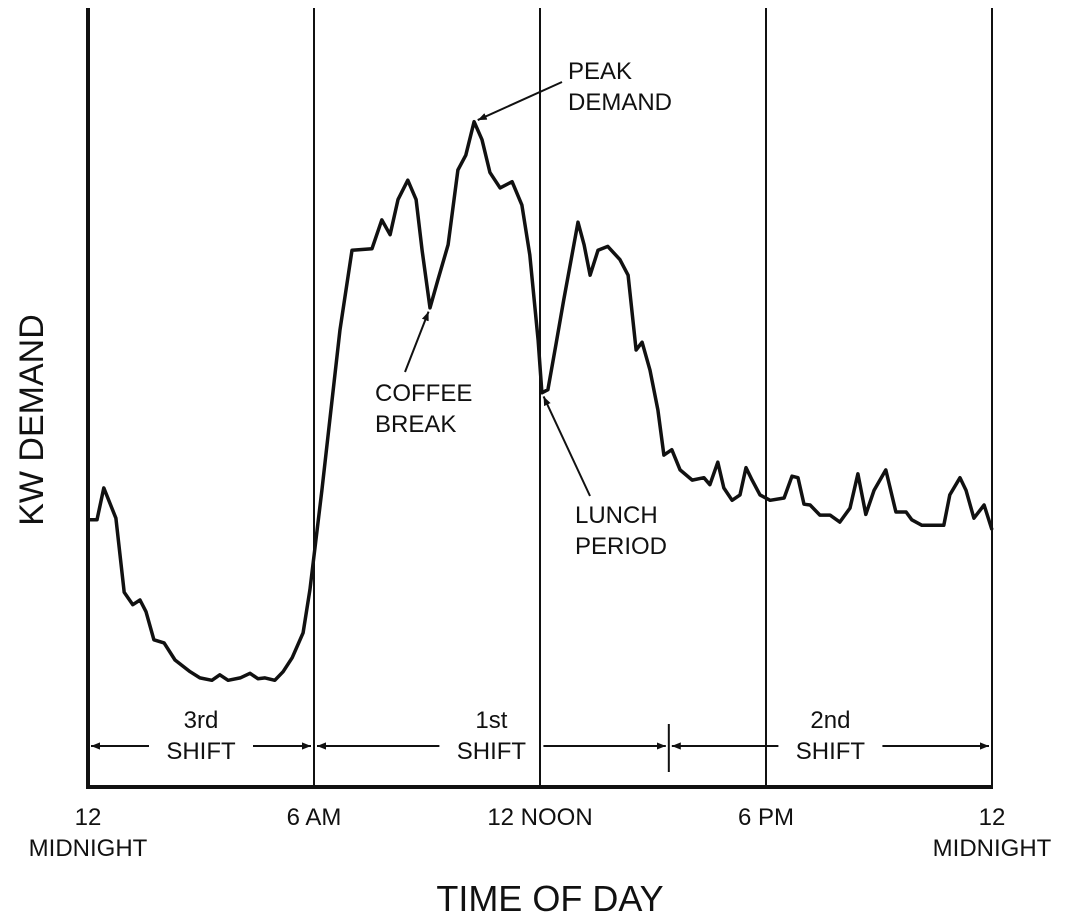 Image resolution: width=1068 pixels, height=918 pixels. I want to click on shift-label: 2nd SHIFT, so click(830, 736).